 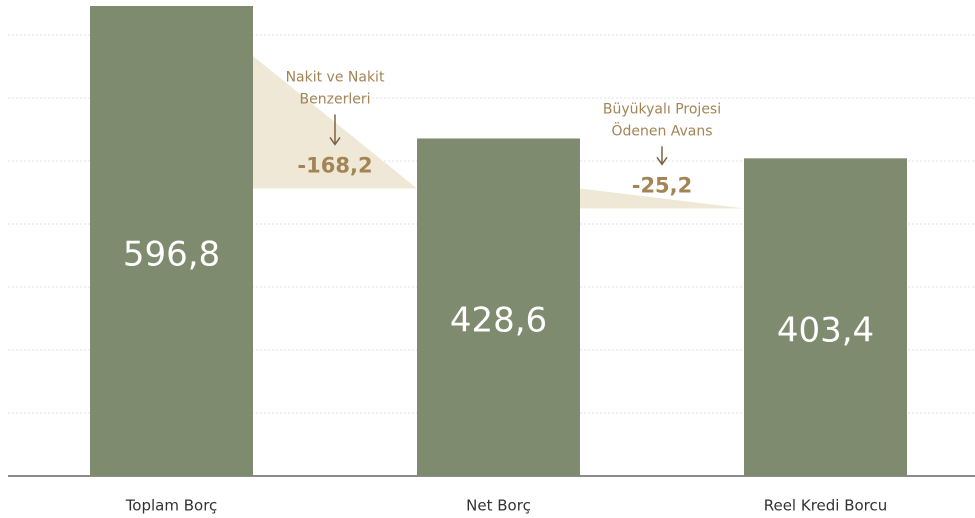 What do you see at coordinates (171, 506) in the screenshot?
I see `x-tick-label: Toplam Borç` at bounding box center [171, 506].